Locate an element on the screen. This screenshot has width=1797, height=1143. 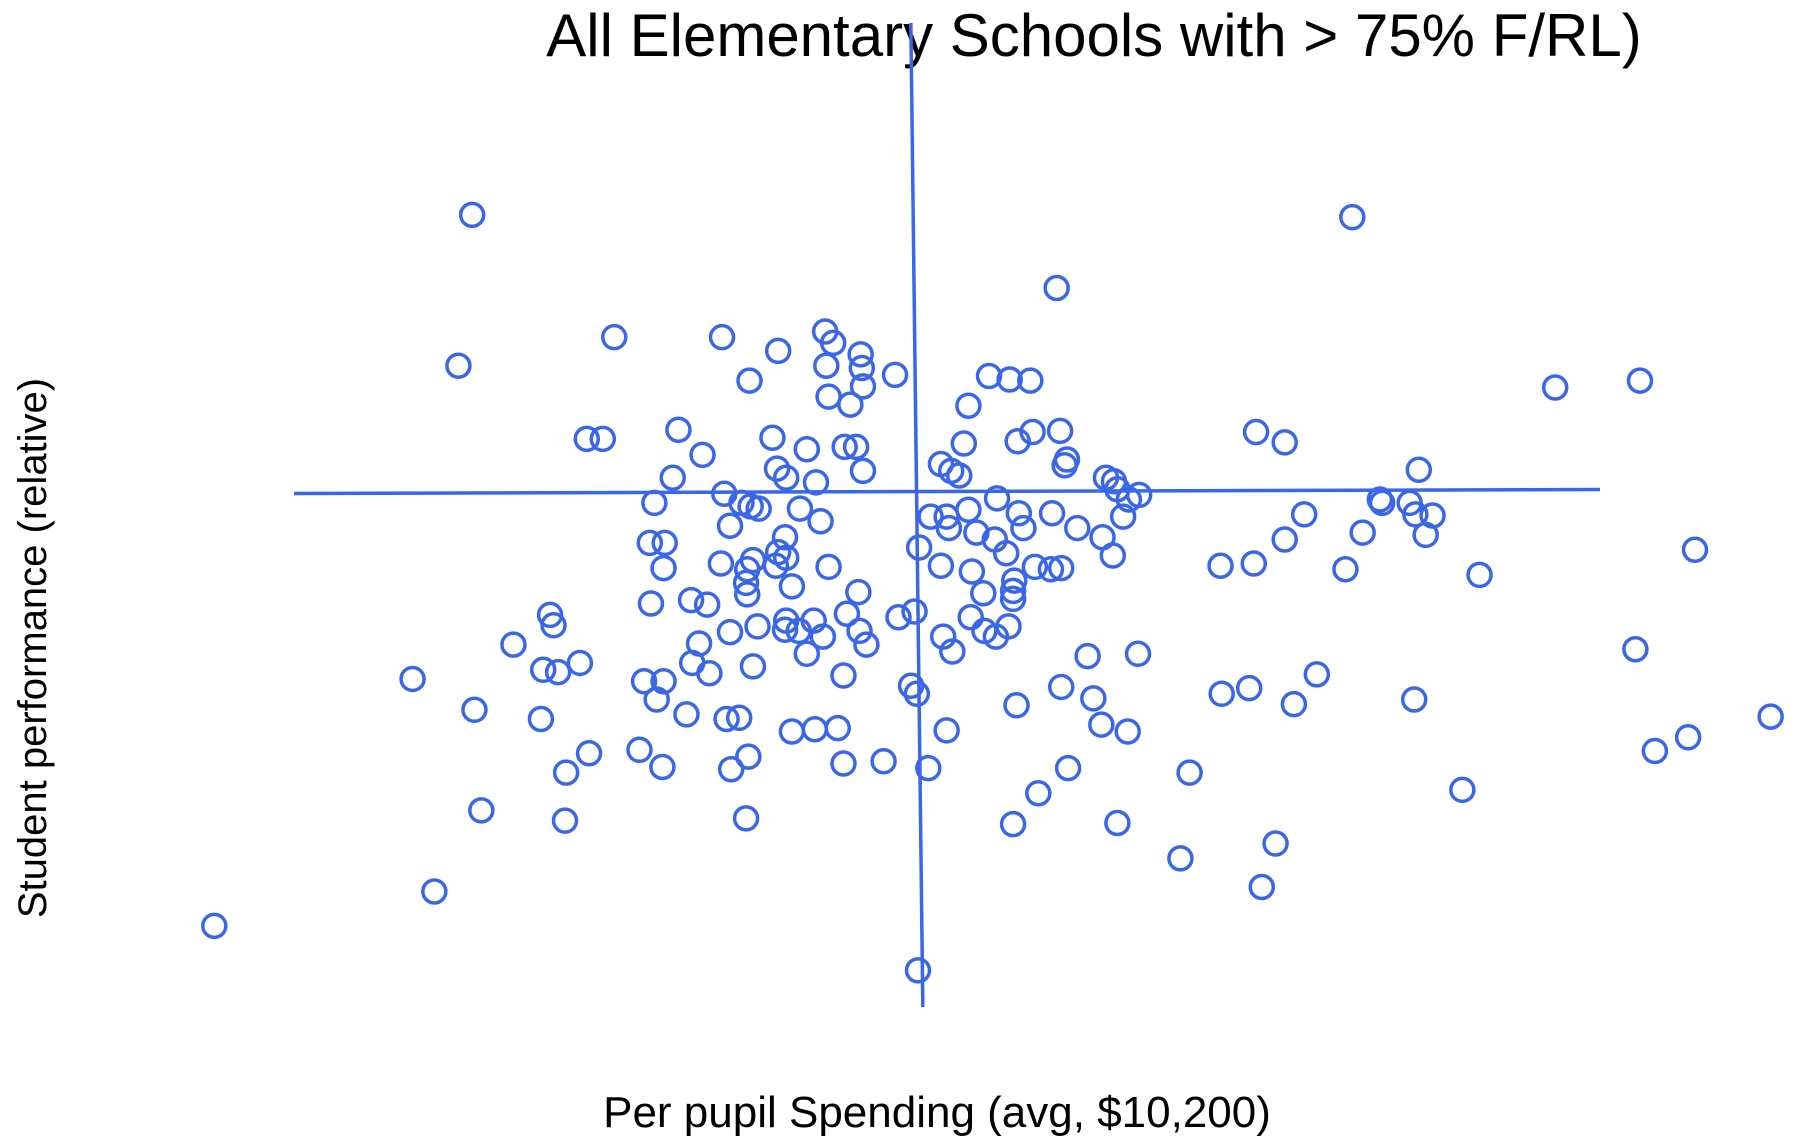
chart-title: All Elementary Schools with > 75% F/RL) is located at coordinates (1093, 35).